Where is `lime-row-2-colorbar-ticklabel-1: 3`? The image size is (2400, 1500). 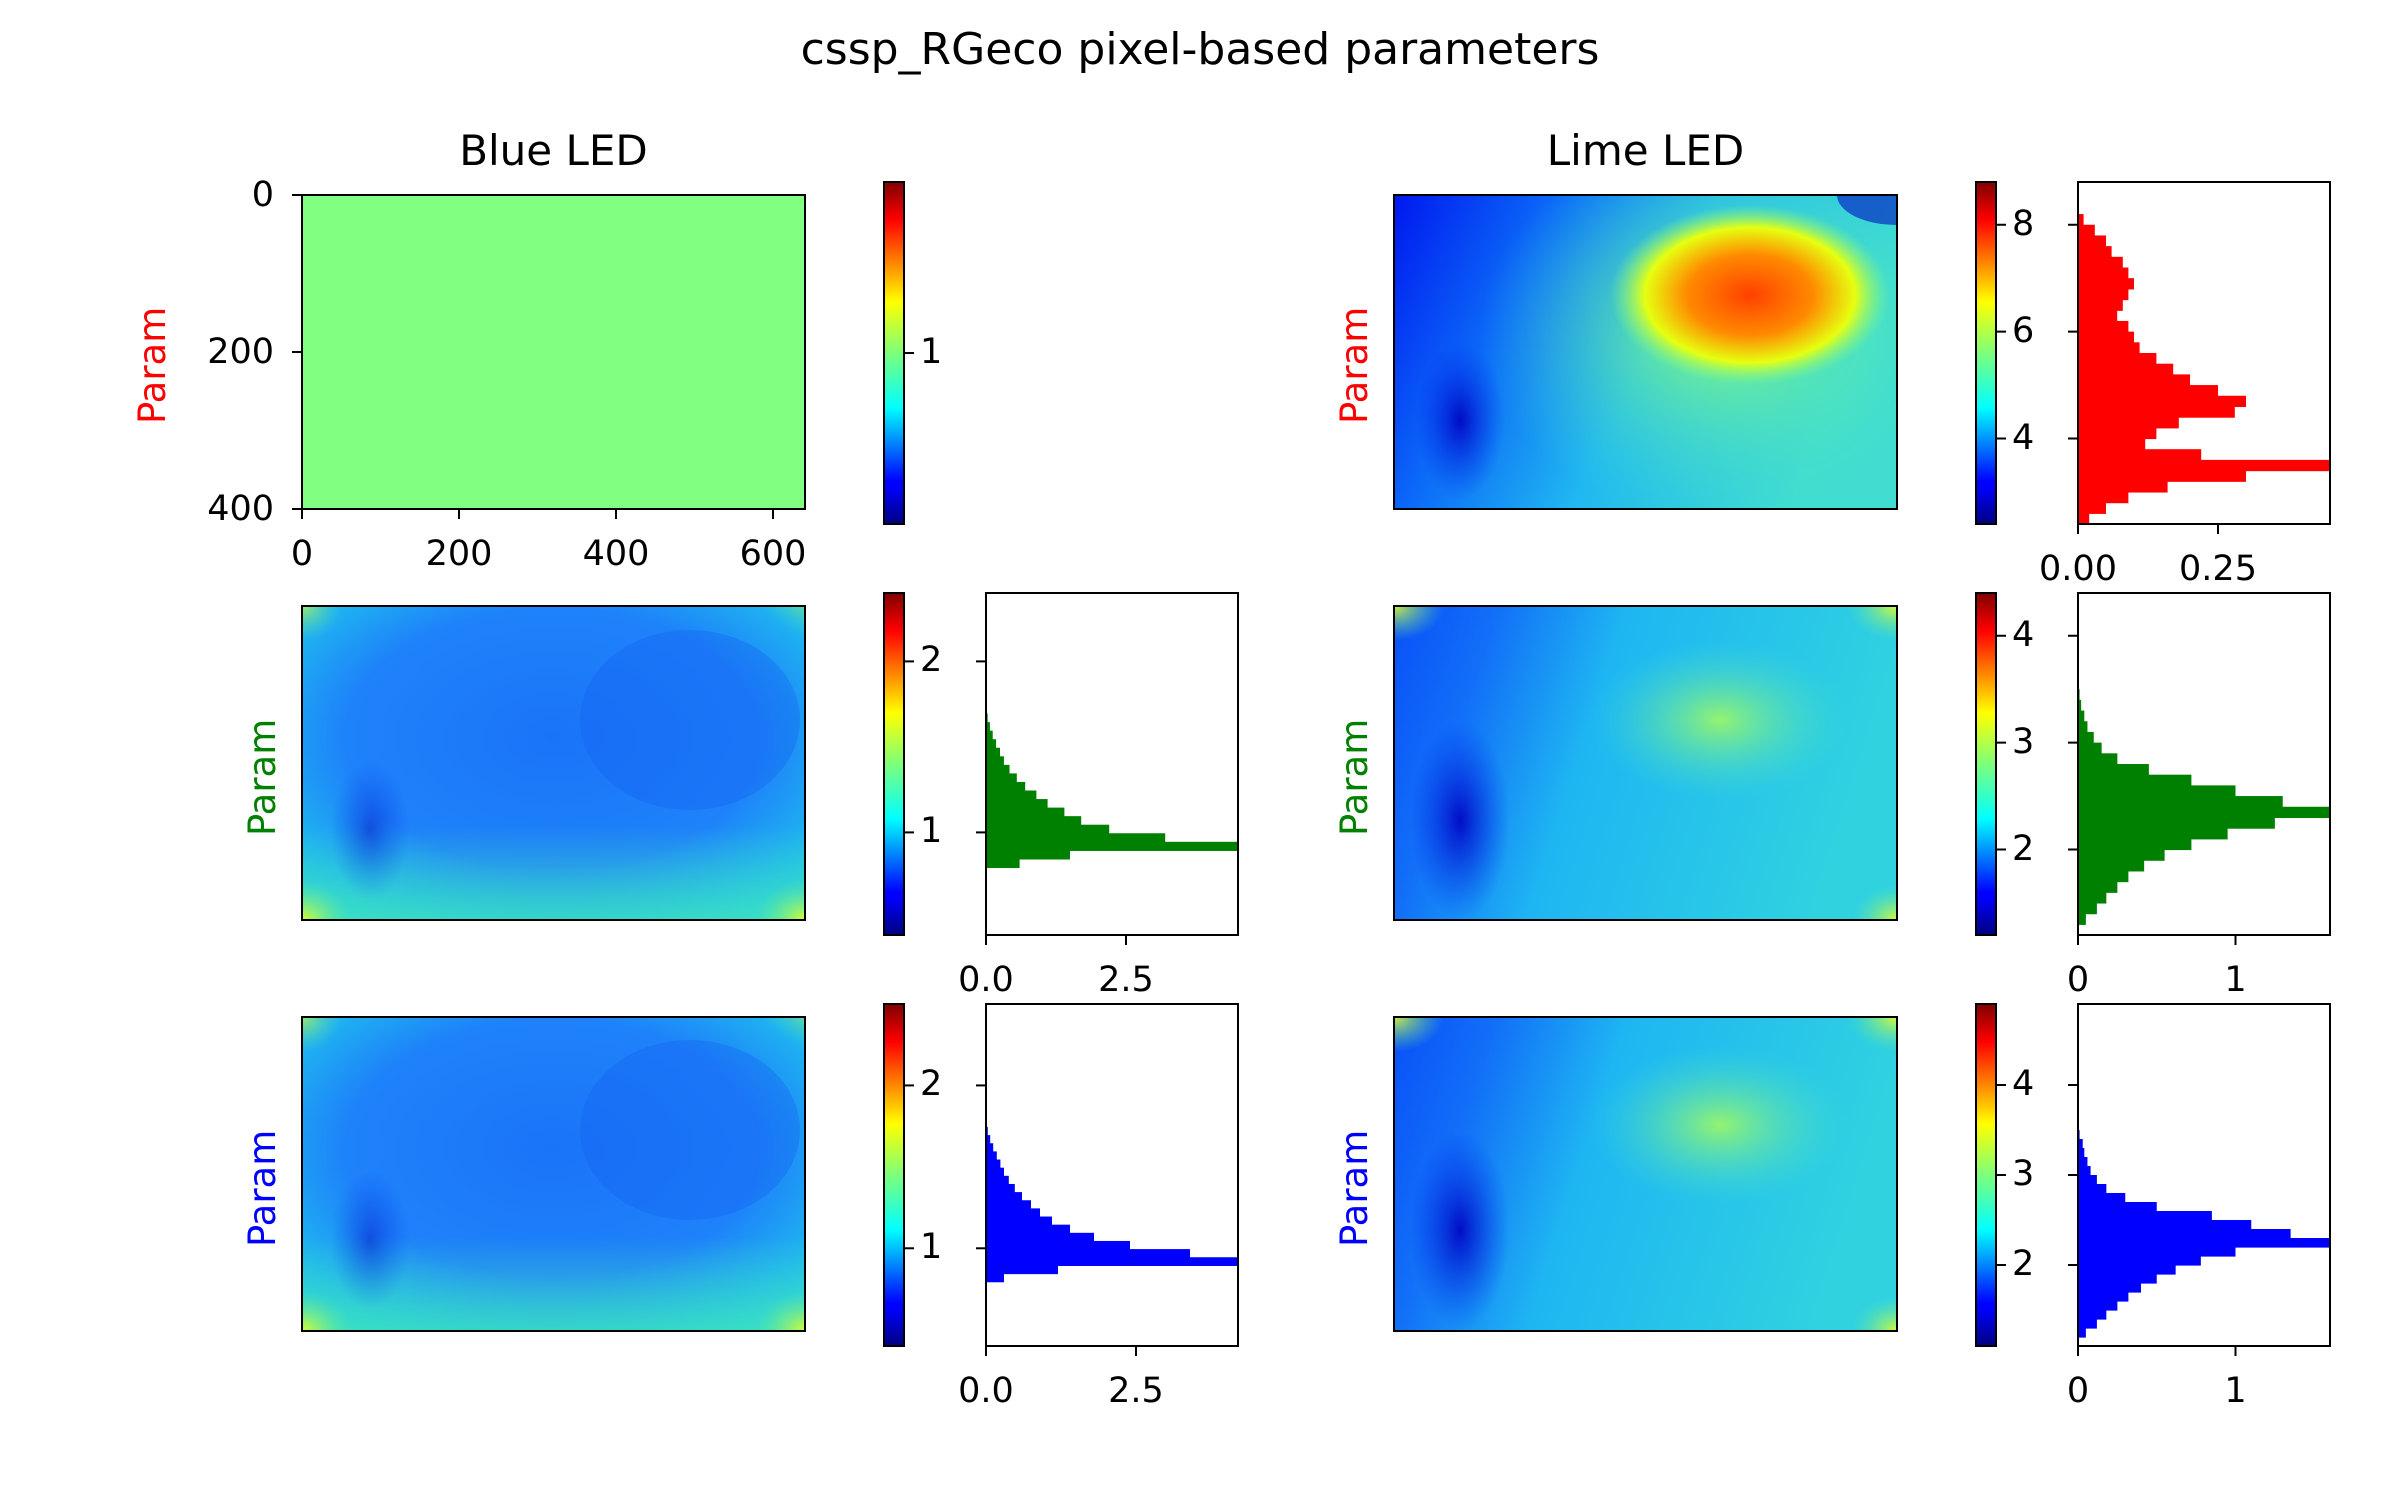
lime-row-2-colorbar-ticklabel-1: 3 is located at coordinates (2023, 741).